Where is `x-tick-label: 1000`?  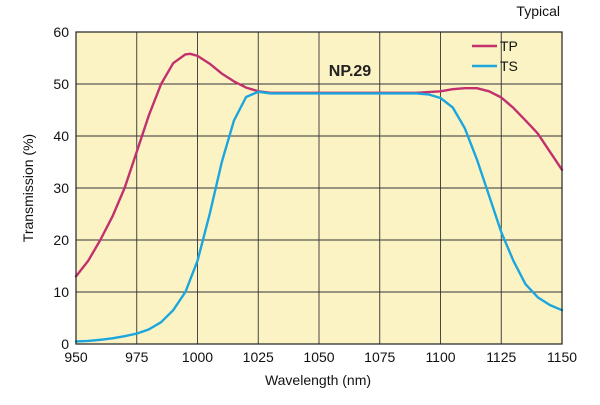
x-tick-label: 1000 is located at coordinates (197, 357).